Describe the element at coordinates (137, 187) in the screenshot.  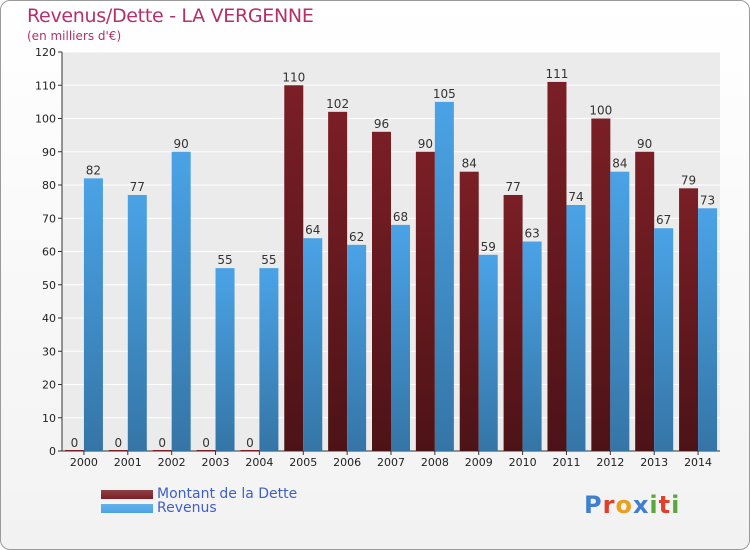
I see `data-label-revenus-2001: 77` at that location.